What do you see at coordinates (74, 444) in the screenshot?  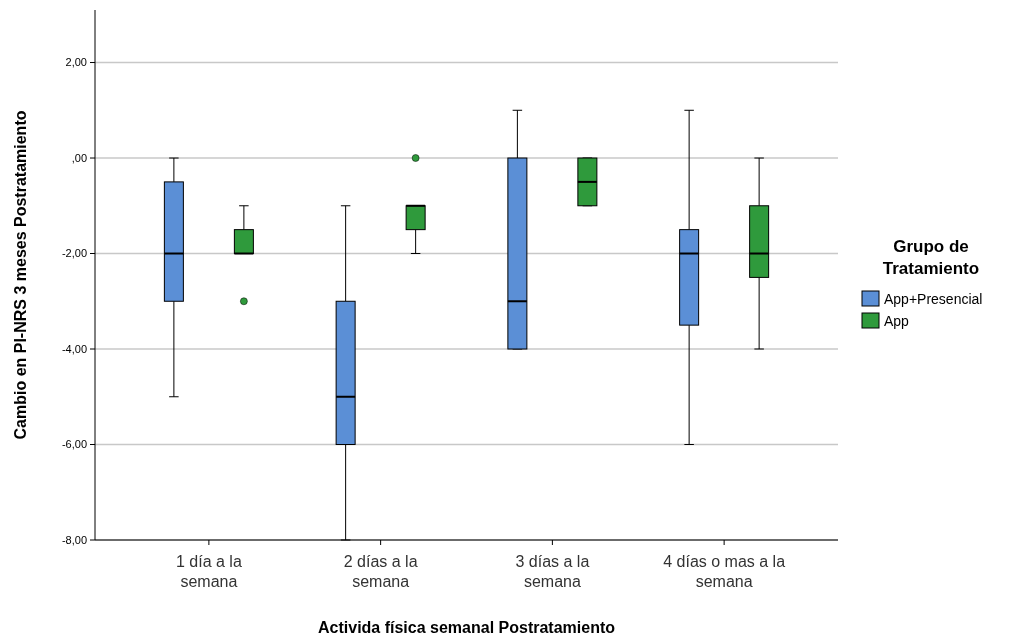 I see `y-tick-label: -6,00` at bounding box center [74, 444].